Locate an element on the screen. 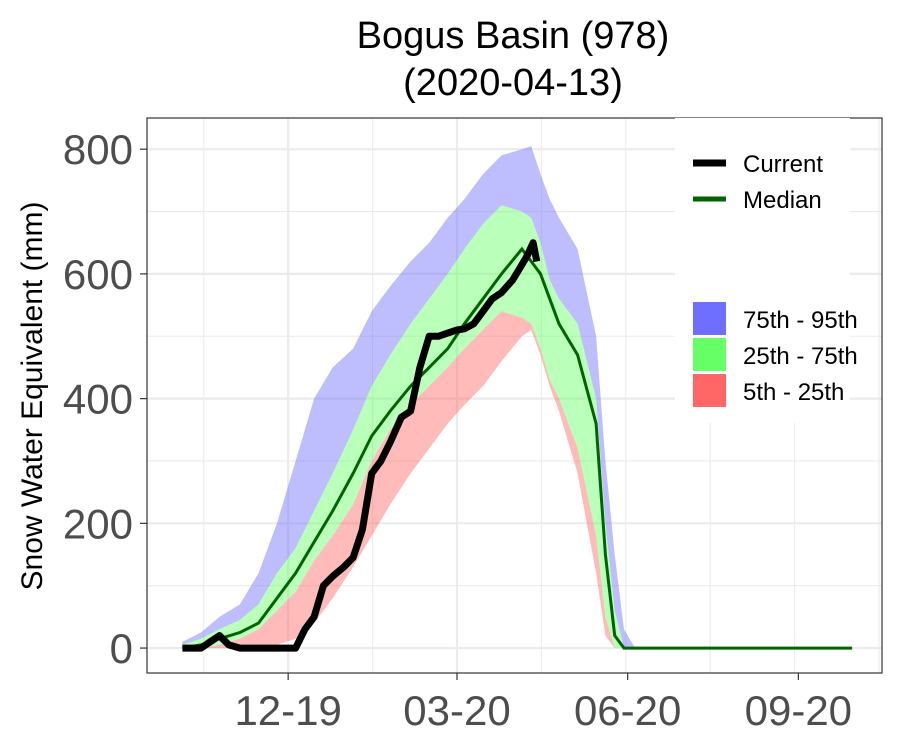 The image size is (900, 750). x-tick-label: 09-20 is located at coordinates (798, 710).